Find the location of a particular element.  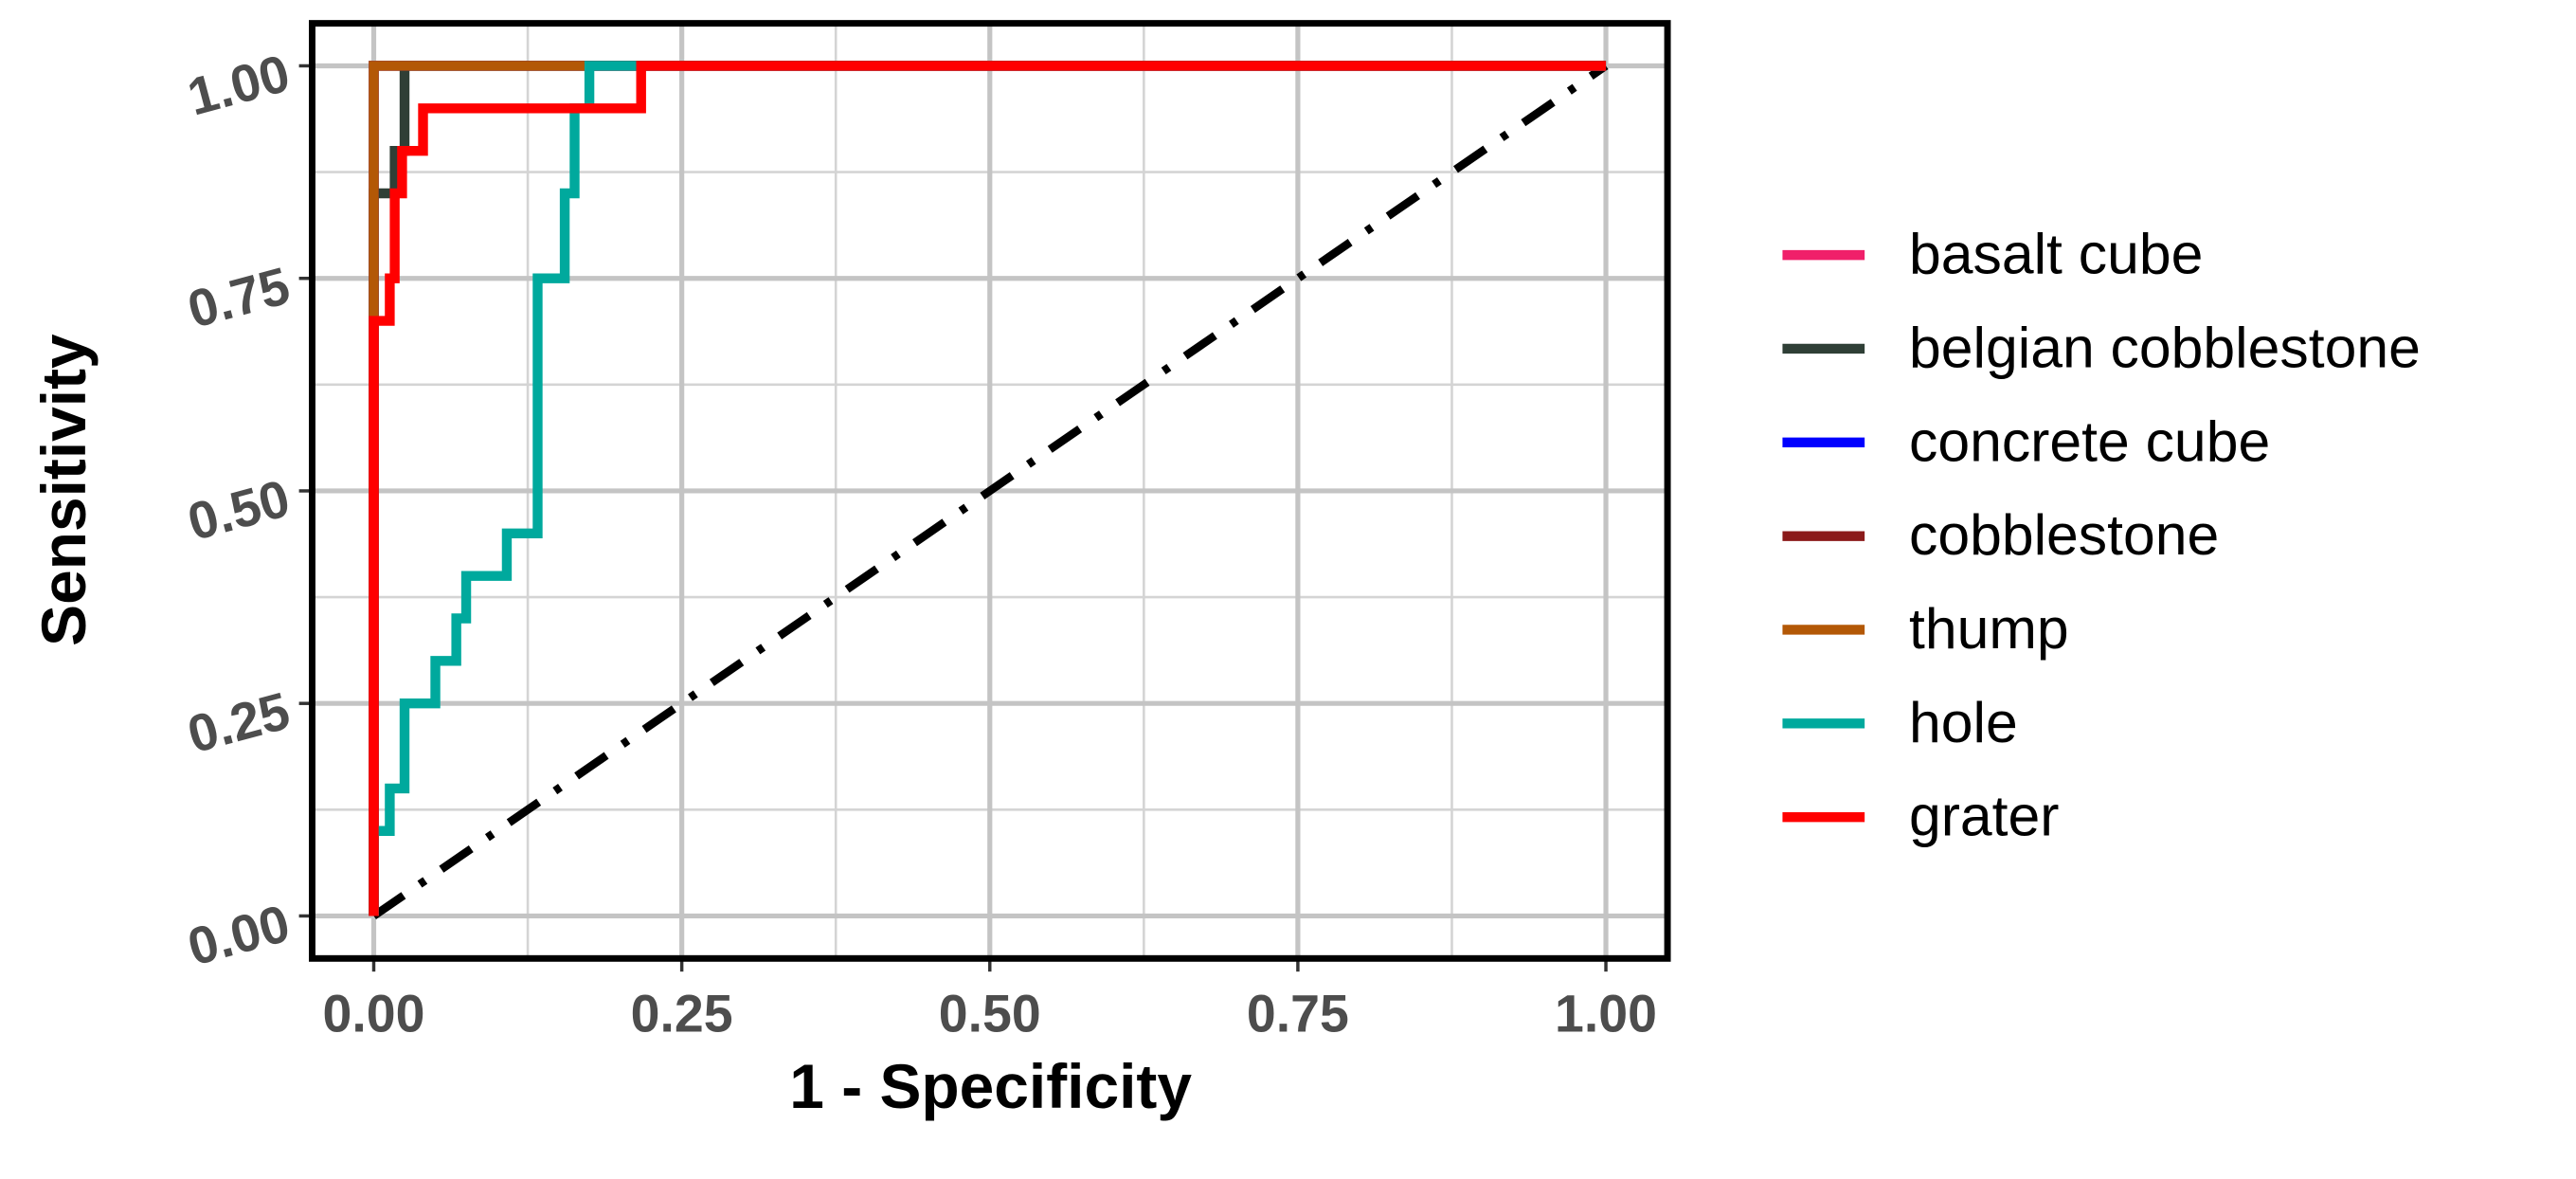

y-tick-label: 0.25 is located at coordinates (239, 722).